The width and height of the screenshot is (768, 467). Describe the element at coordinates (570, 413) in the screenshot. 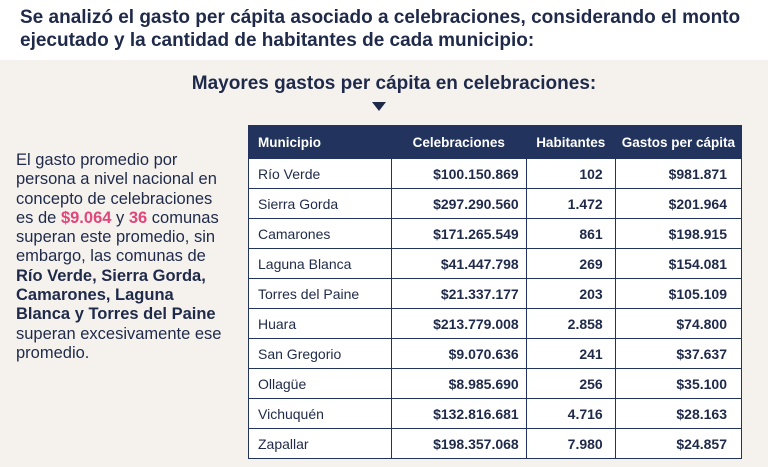

I see `cell-habitantes: 4.716` at that location.